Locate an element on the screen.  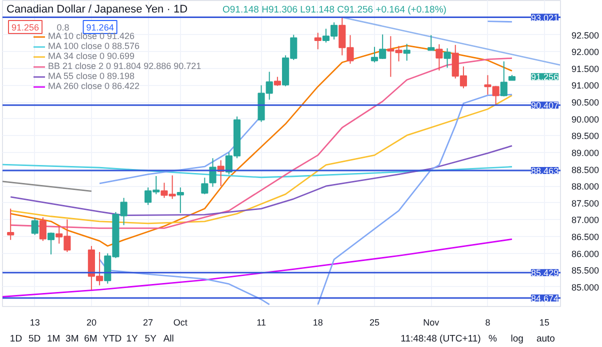
x-tick-label: 8 is located at coordinates (487, 323).